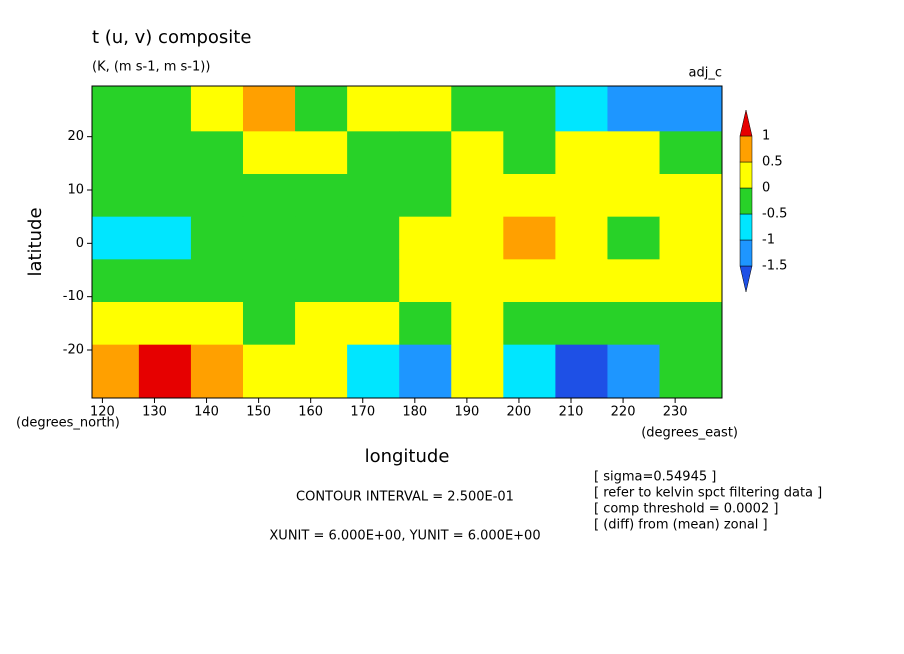 Image resolution: width=904 pixels, height=654 pixels. I want to click on x-tick-label: 180, so click(414, 412).